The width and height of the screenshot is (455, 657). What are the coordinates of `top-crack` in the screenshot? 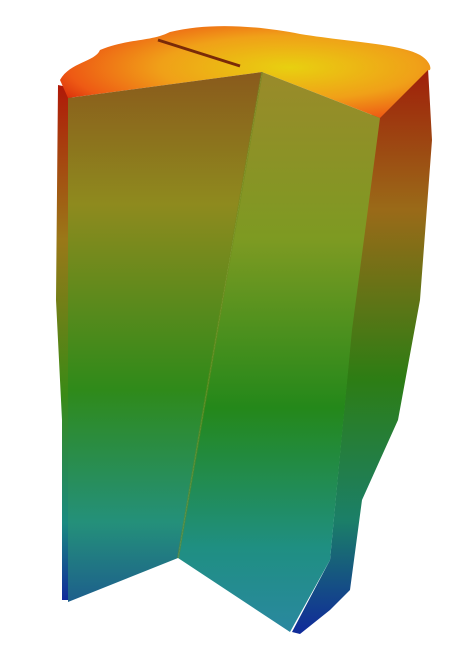 It's located at (199, 53).